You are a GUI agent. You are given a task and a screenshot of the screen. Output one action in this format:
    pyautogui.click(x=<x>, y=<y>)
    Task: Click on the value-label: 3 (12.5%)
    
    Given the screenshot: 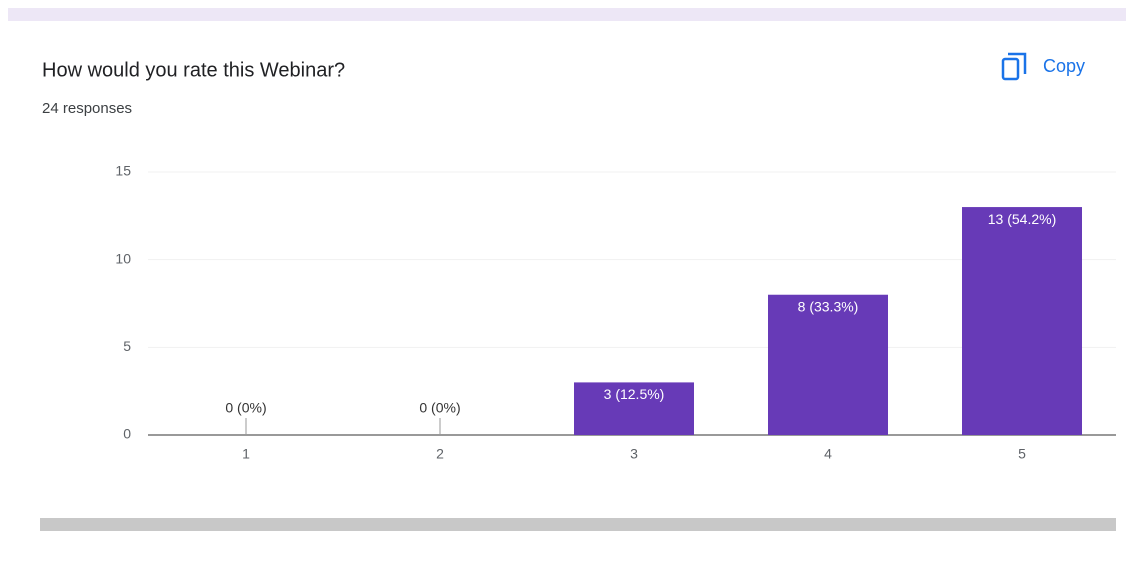 What is the action you would take?
    pyautogui.click(x=634, y=394)
    